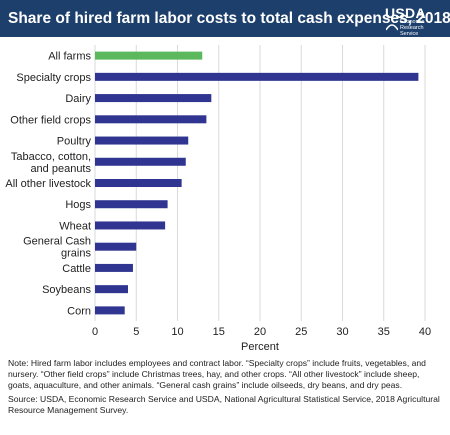 The image size is (450, 435). Describe the element at coordinates (51, 163) in the screenshot. I see `category-label: Tabacco, cotton, and peanuts` at that location.